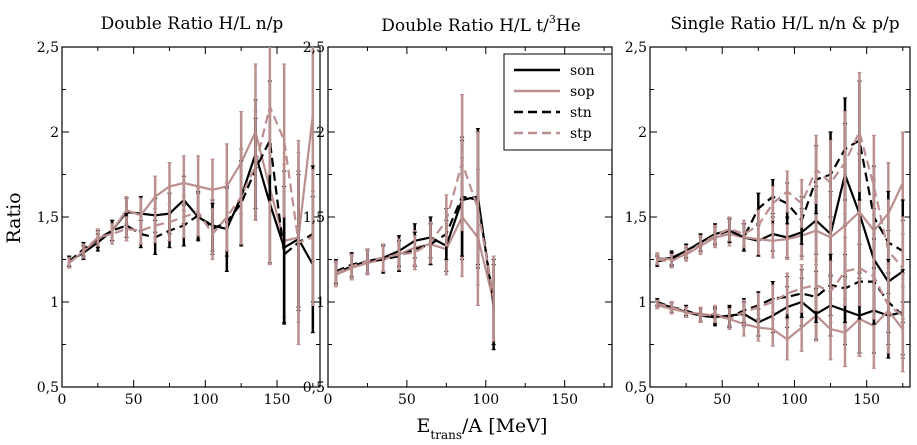 The image size is (917, 445). What do you see at coordinates (481, 24) in the screenshot?
I see `panel-title: Double Ratio H/L t/3He` at bounding box center [481, 24].